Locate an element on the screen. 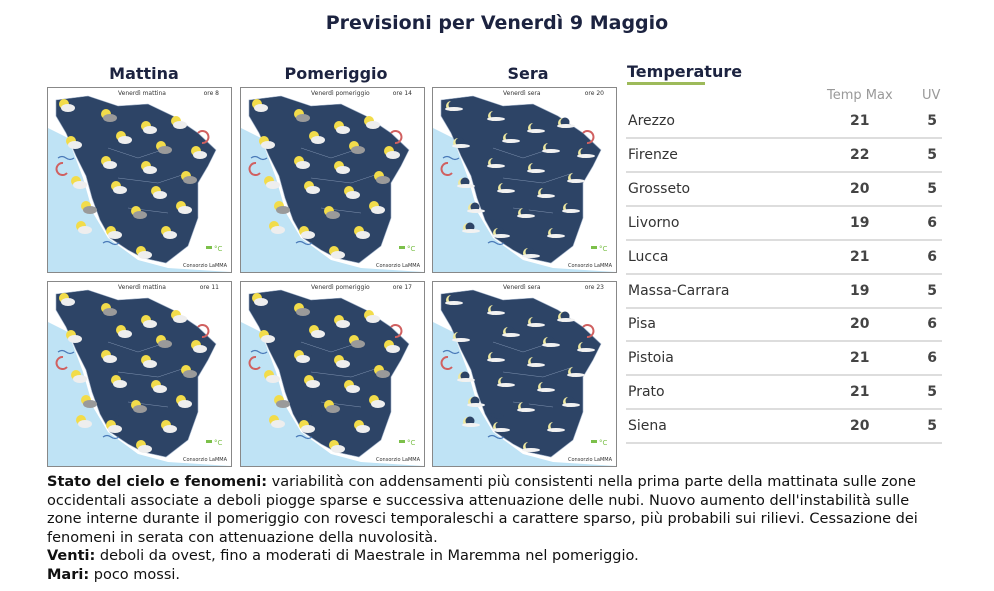 The height and width of the screenshot is (591, 994). wind-label: Venti: is located at coordinates (71, 556).